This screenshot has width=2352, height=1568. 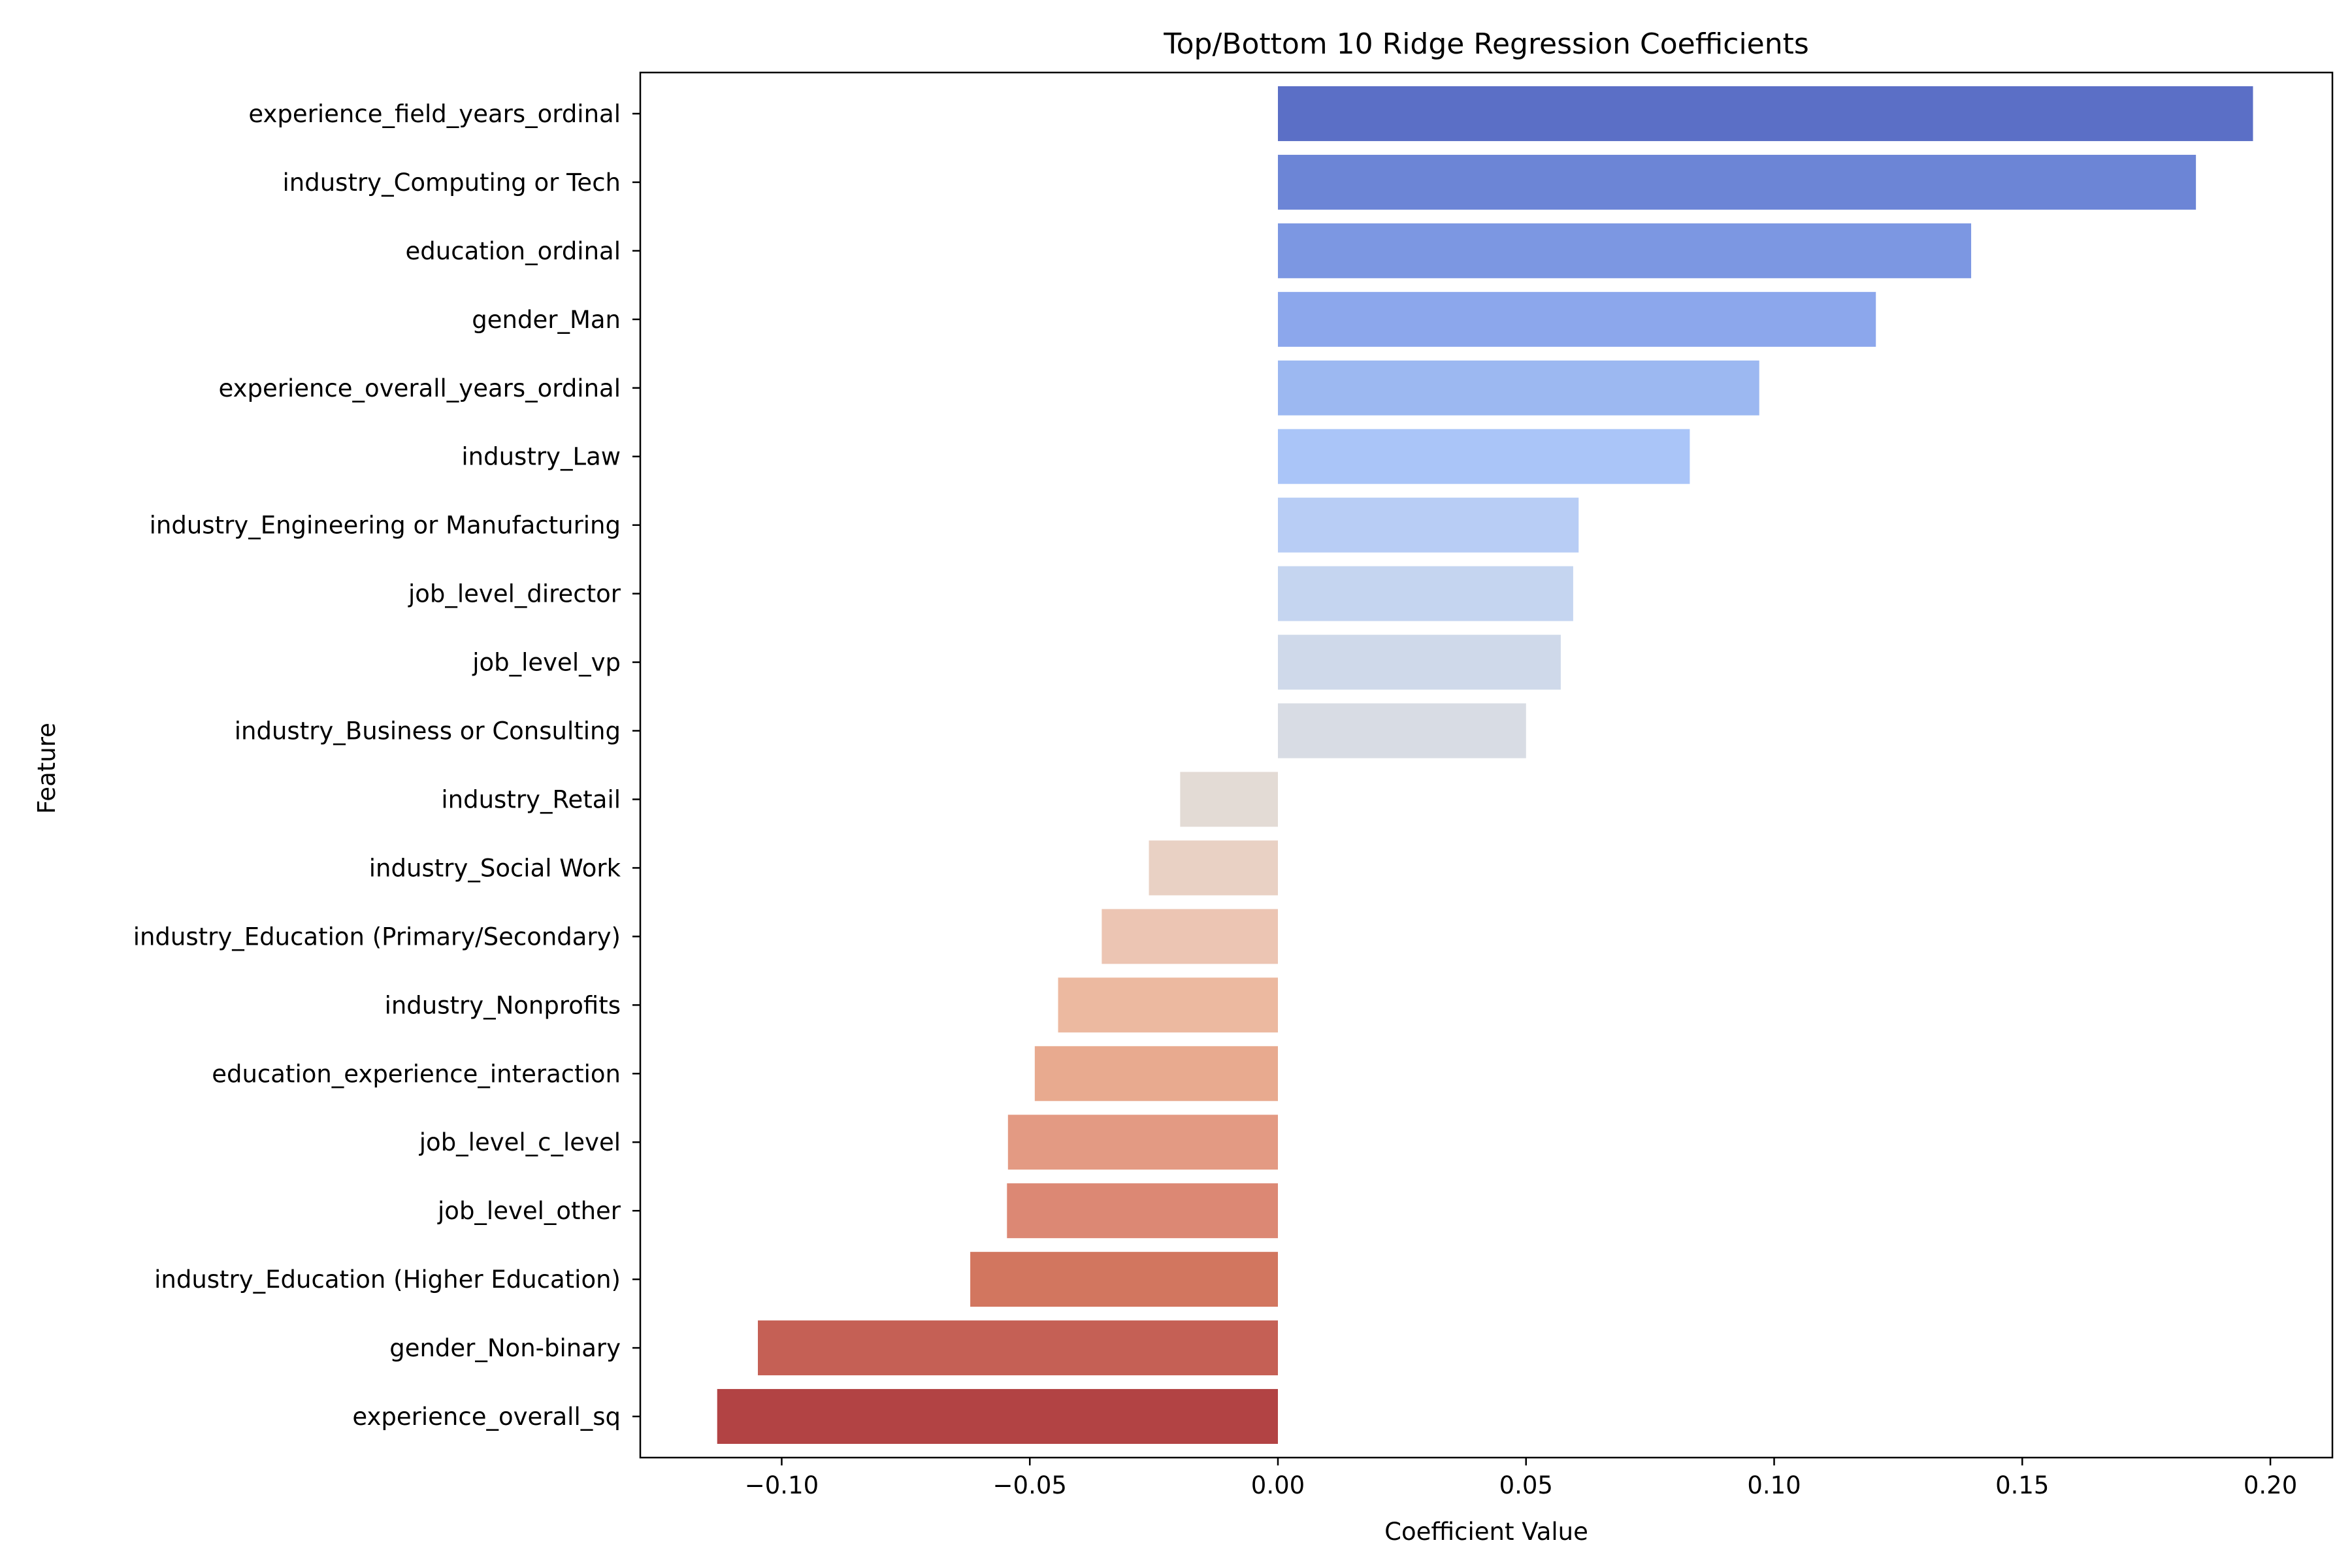 What do you see at coordinates (546, 320) in the screenshot?
I see `y-tick-label: gender_Man` at bounding box center [546, 320].